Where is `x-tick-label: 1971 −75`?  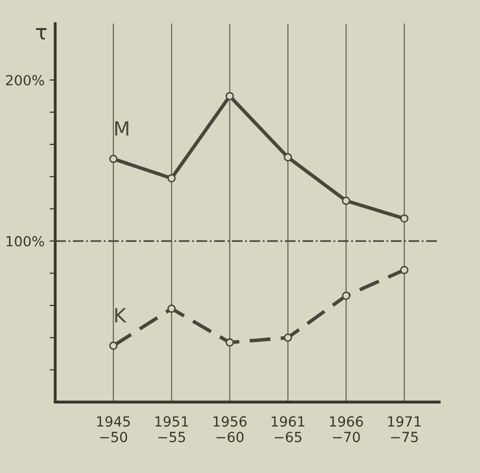
x-tick-label: 1971 −75 is located at coordinates (404, 429).